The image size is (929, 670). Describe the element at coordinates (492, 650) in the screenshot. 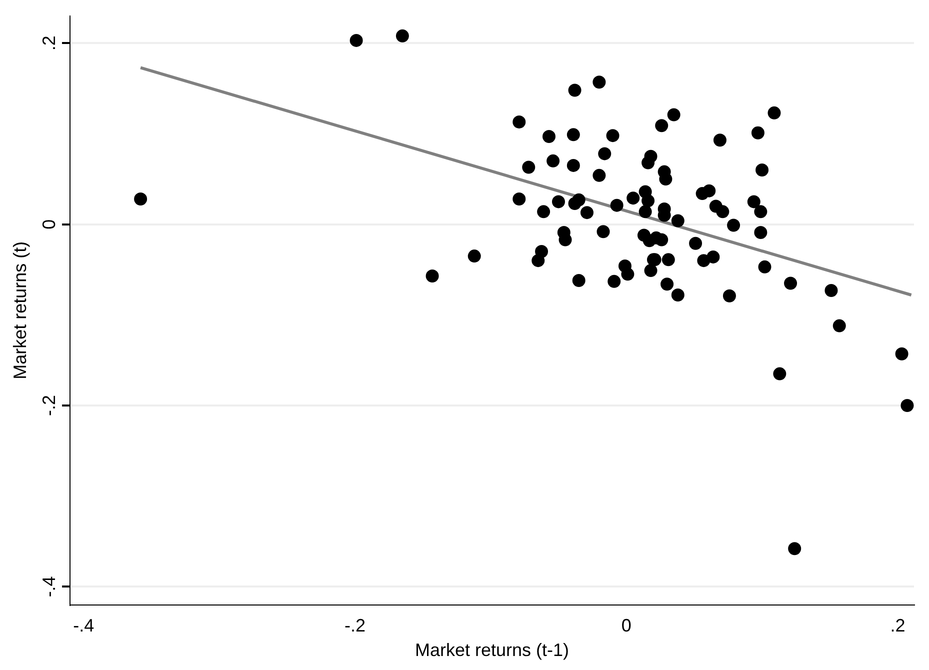

I see `x-axis-title: Market returns (t-1)` at that location.